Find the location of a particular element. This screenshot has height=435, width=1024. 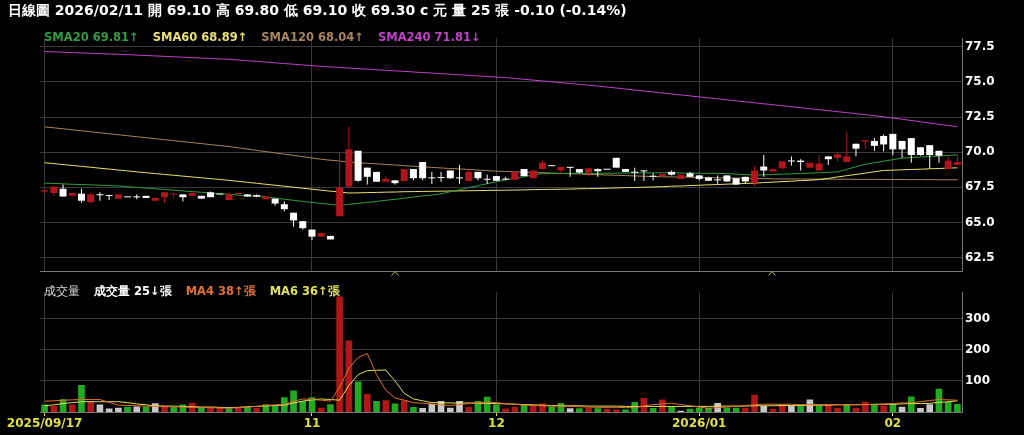

text: SMA20 69.81↑ is located at coordinates (91, 37).